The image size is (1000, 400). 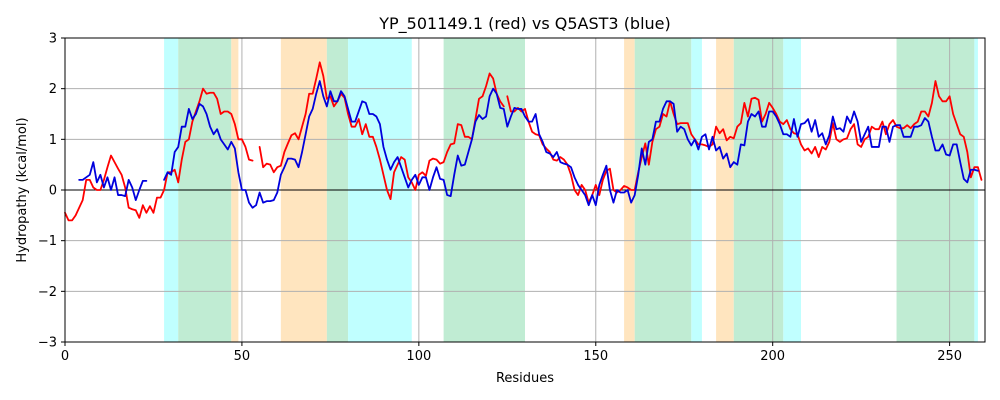 I want to click on x-tick-label: 250, so click(x=949, y=356).